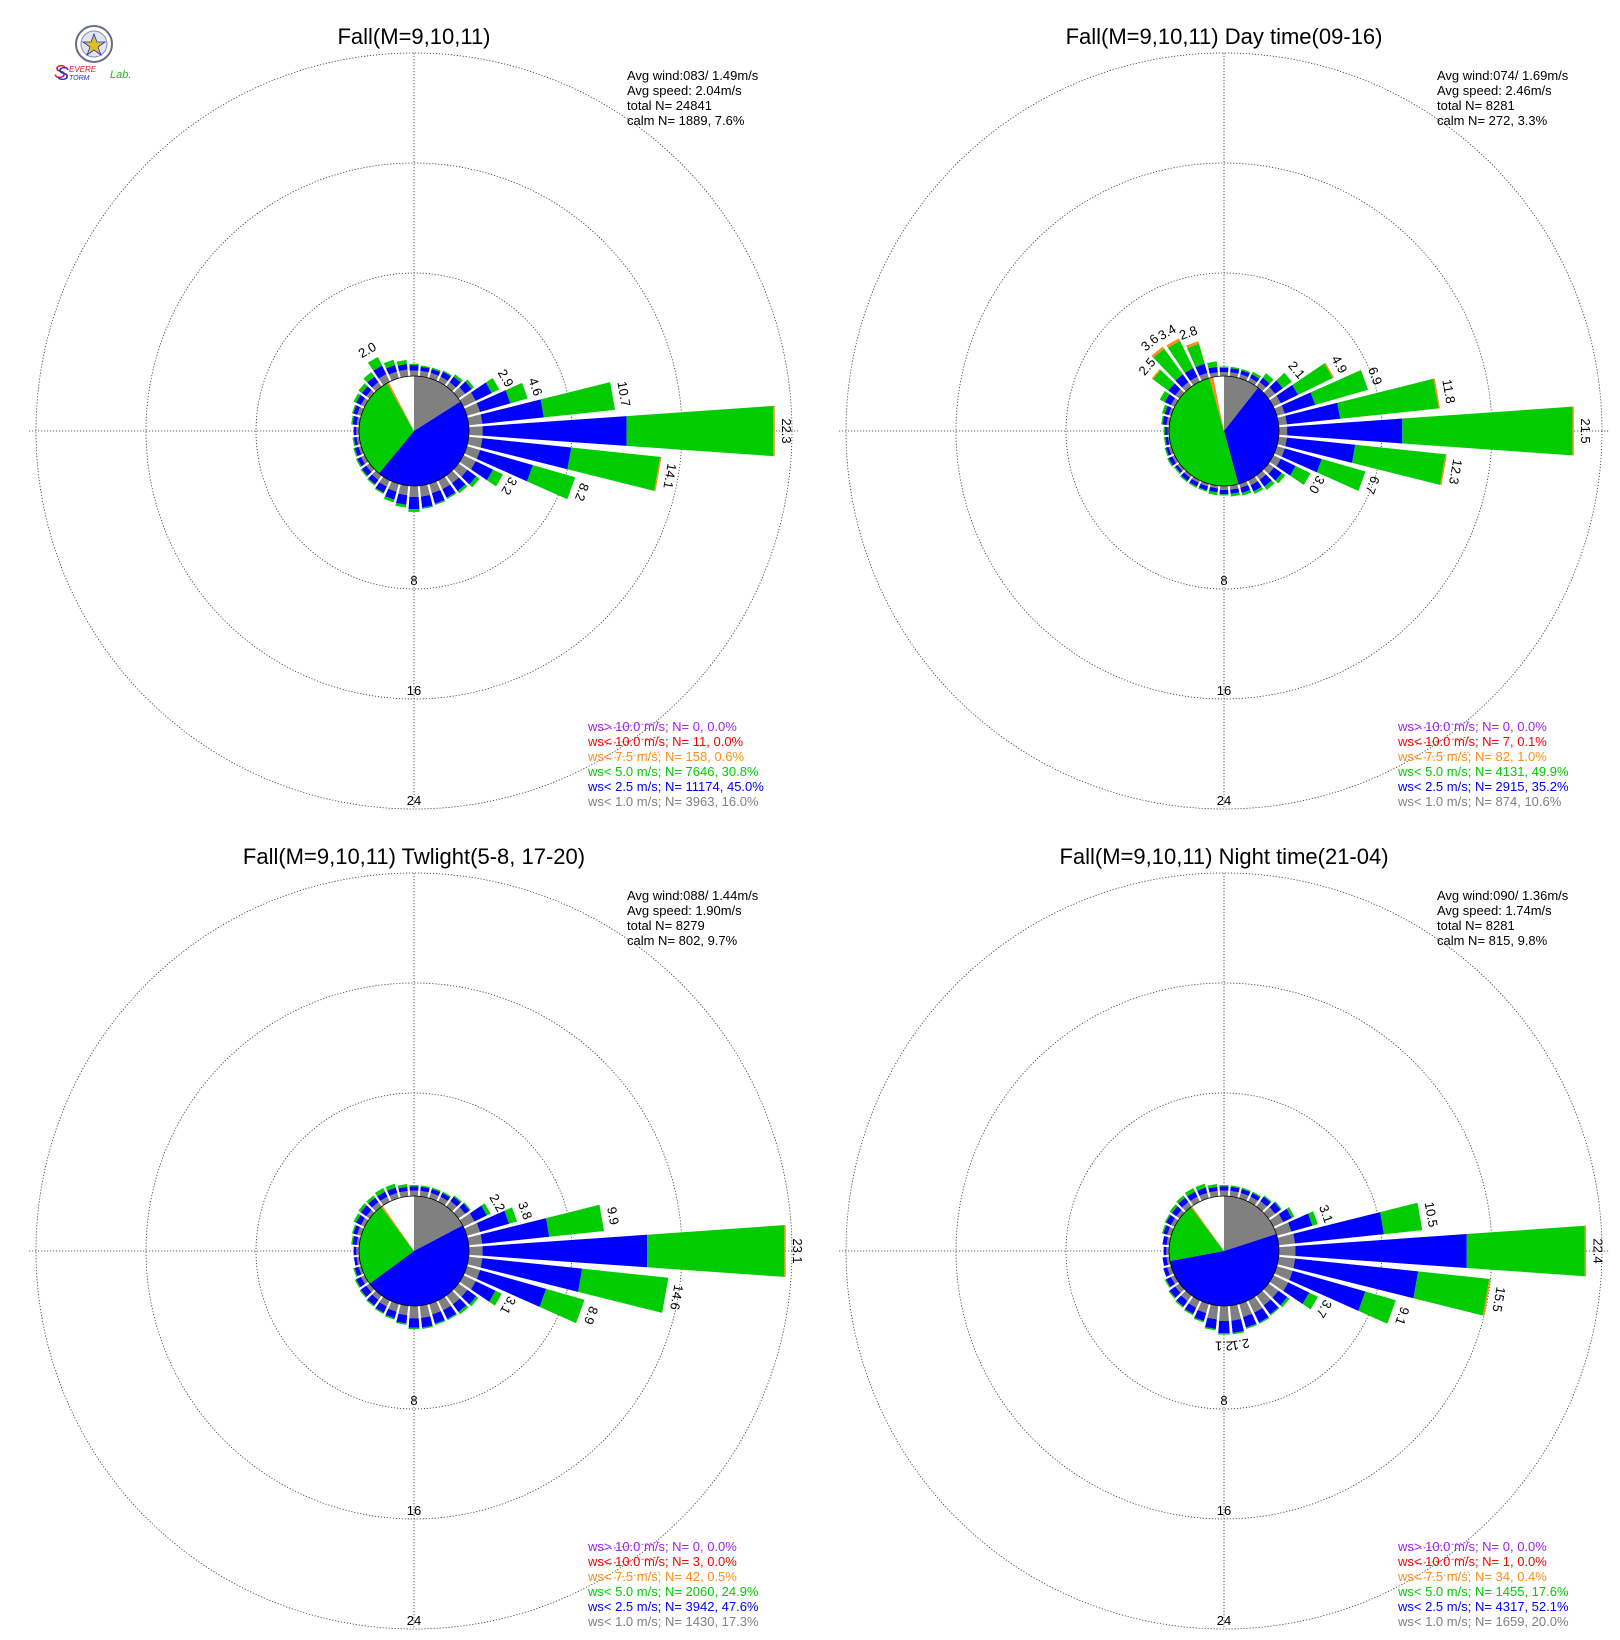 This screenshot has height=1640, width=1620. I want to click on bar-value-label: 2.9, so click(506, 377).